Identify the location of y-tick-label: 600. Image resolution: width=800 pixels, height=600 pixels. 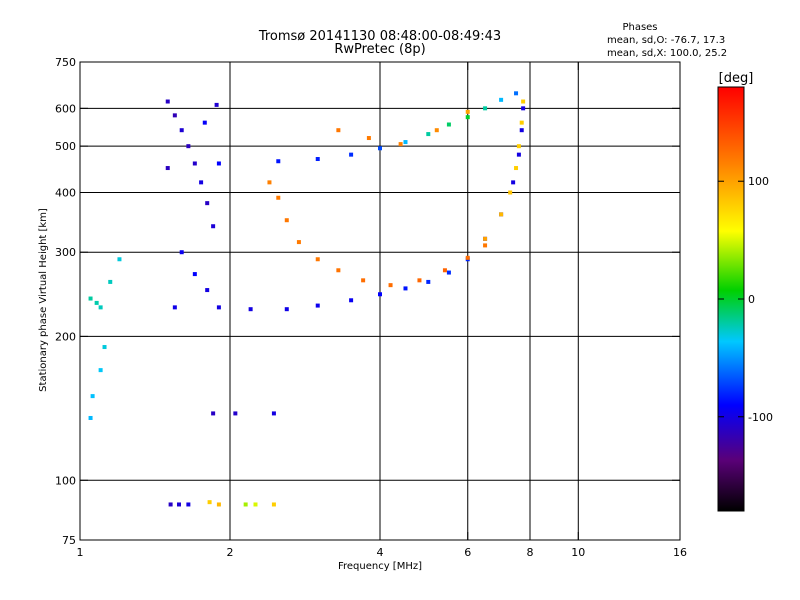
(65, 108).